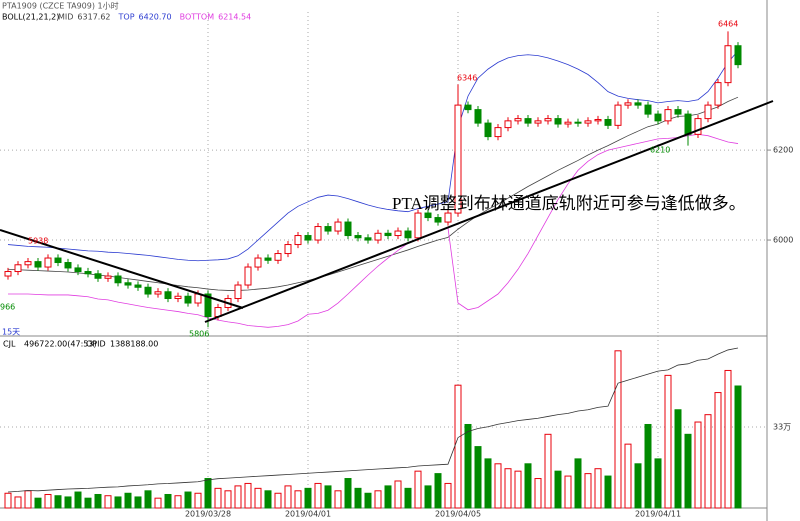  What do you see at coordinates (11, 332) in the screenshot?
I see `period-label: 15天` at bounding box center [11, 332].